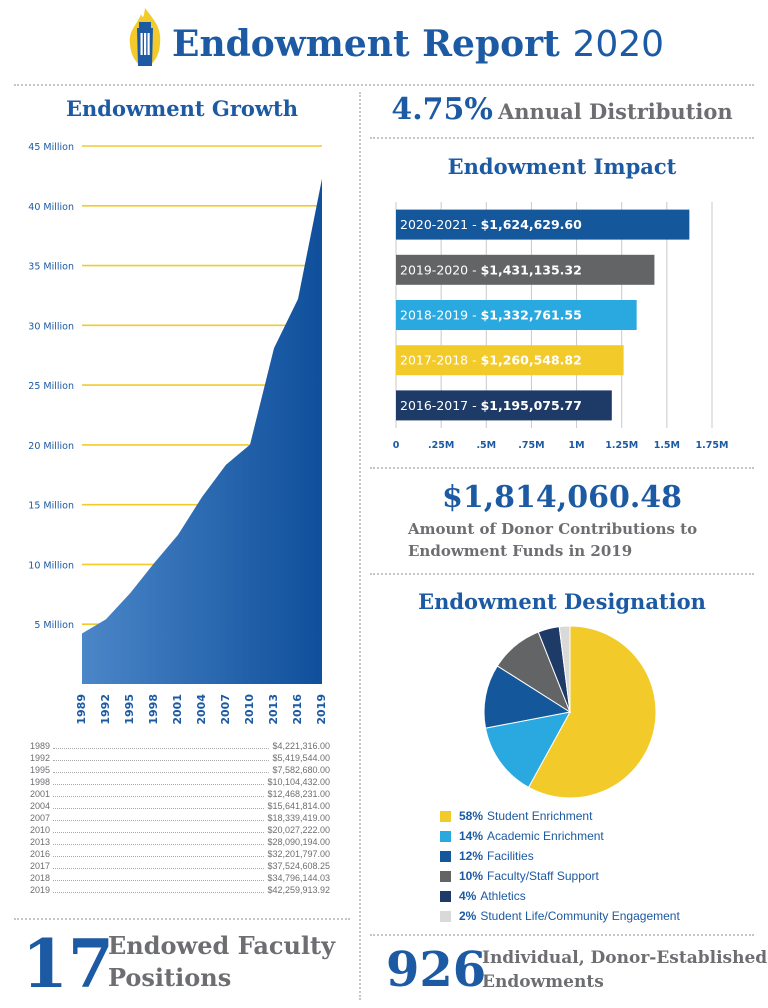 The image size is (768, 1008). I want to click on contributions-caption-line1: Amount of Donor Contributions to, so click(553, 529).